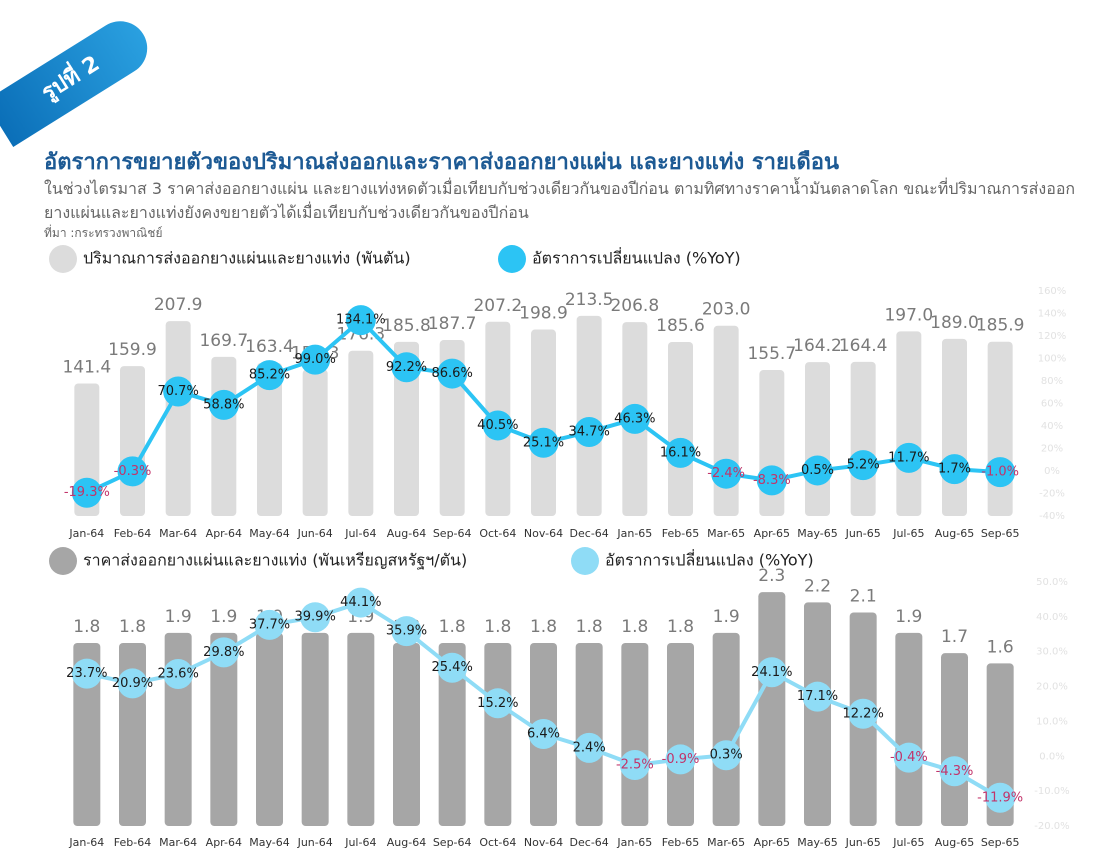 The image size is (1100, 863). Describe the element at coordinates (269, 624) in the screenshot. I see `line-value-label: 37.7%` at that location.